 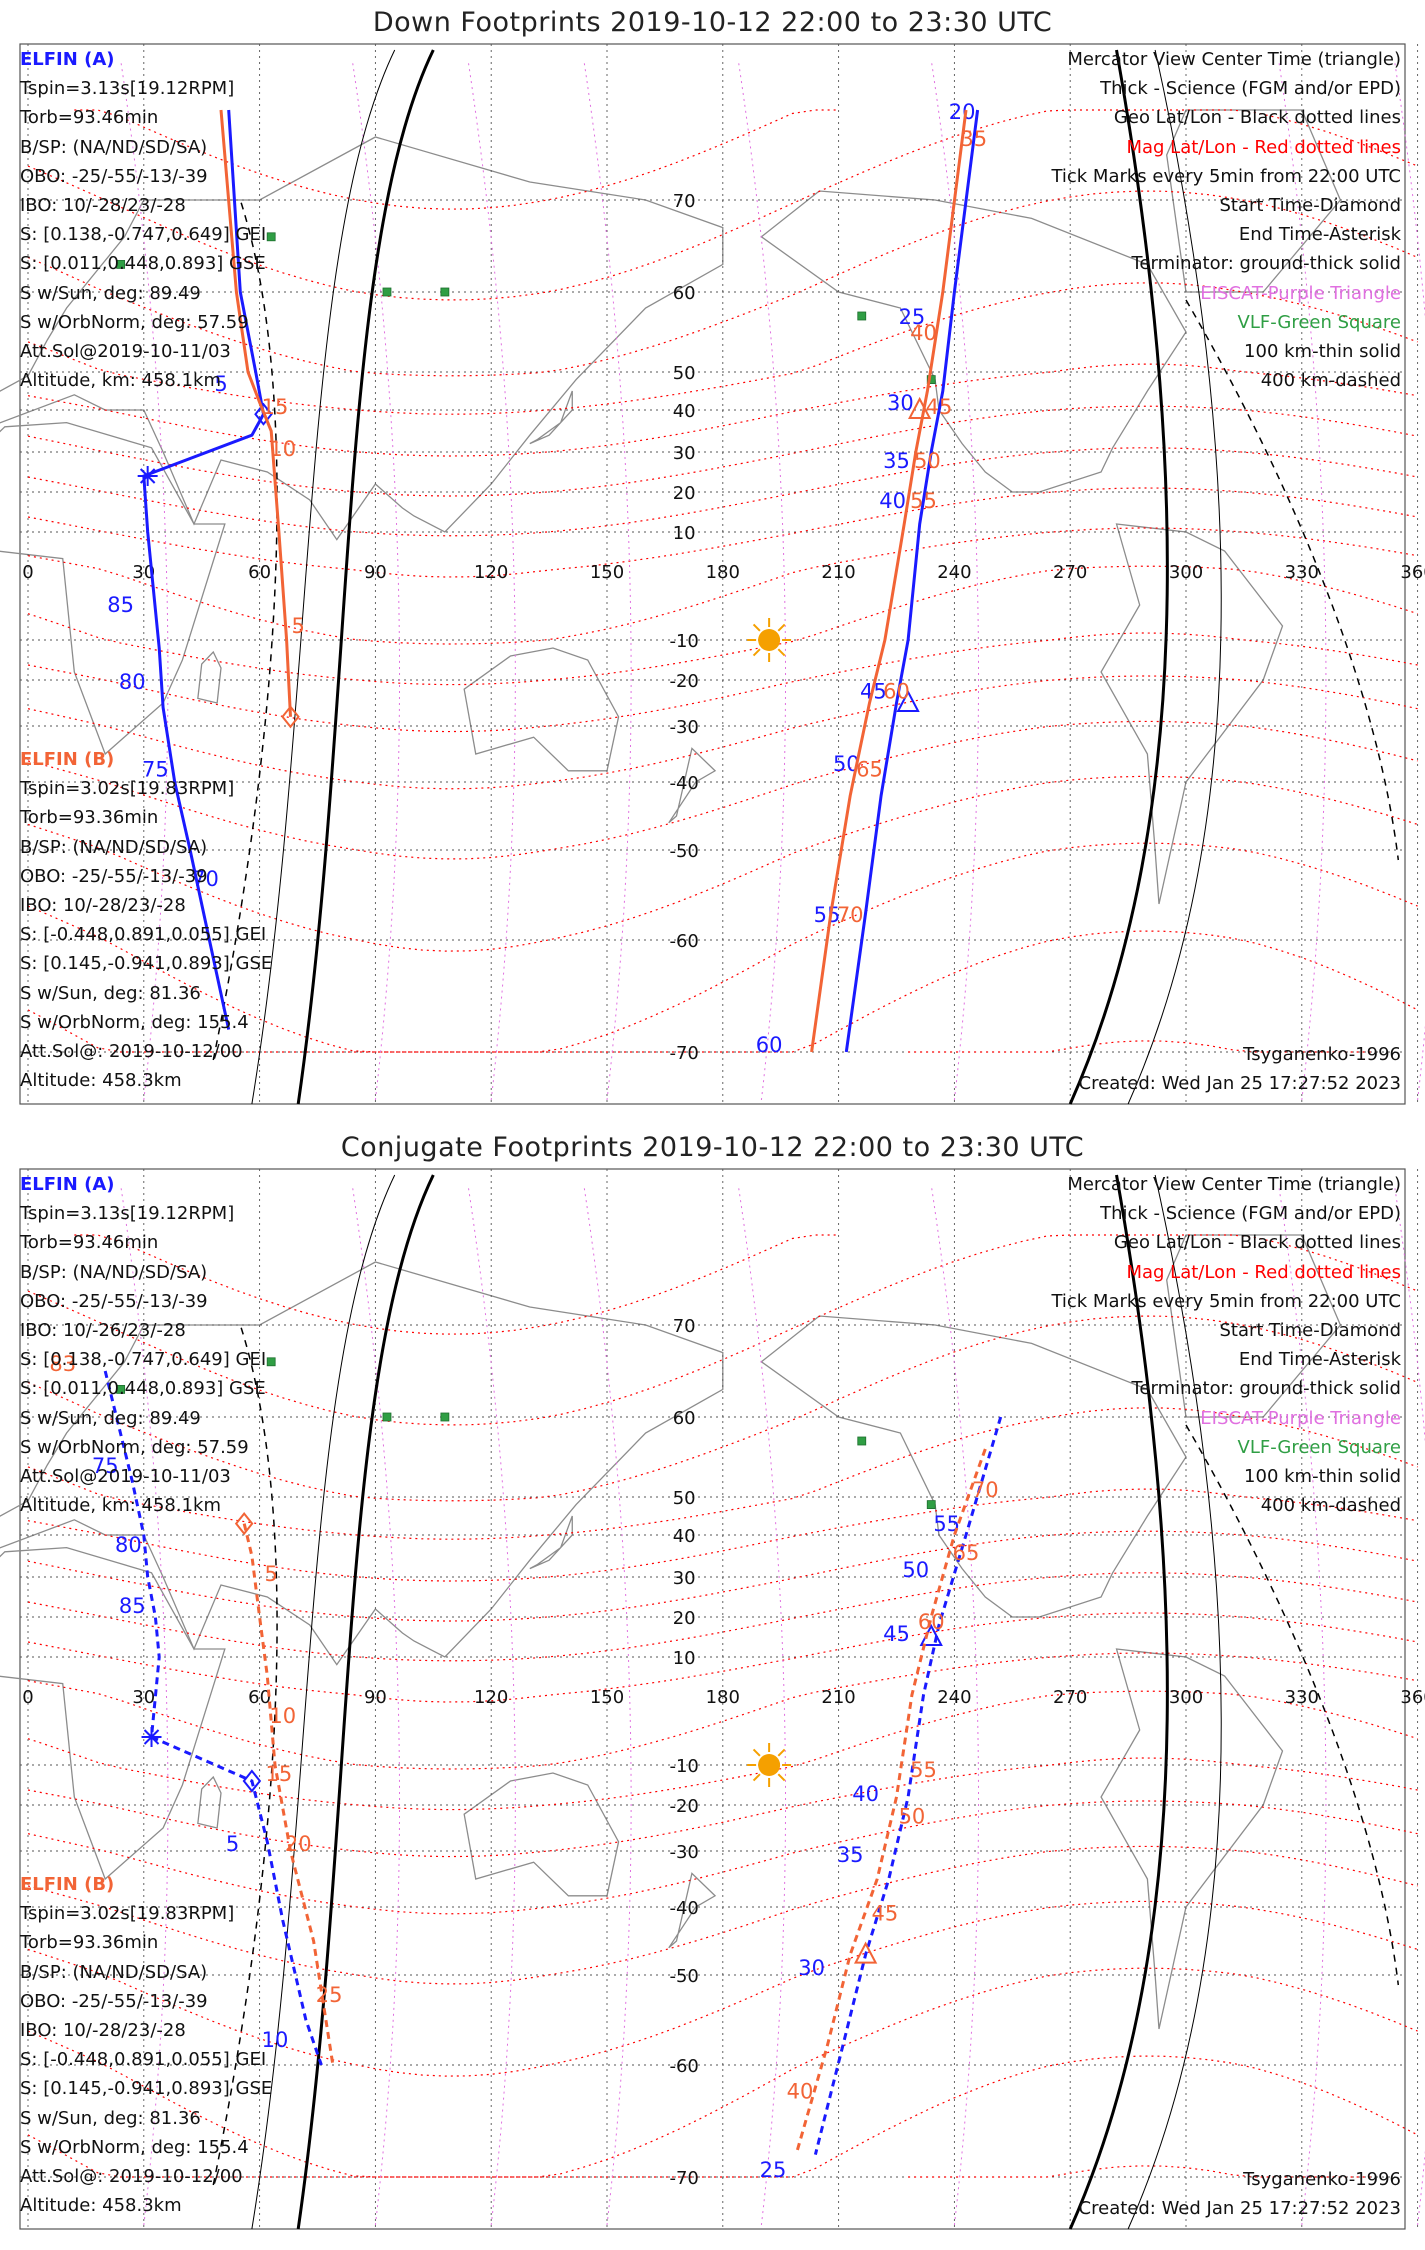 What do you see at coordinates (1226, 176) in the screenshot?
I see `legend-ticks: Tick Marks every 5min from 22:00 UTC` at bounding box center [1226, 176].